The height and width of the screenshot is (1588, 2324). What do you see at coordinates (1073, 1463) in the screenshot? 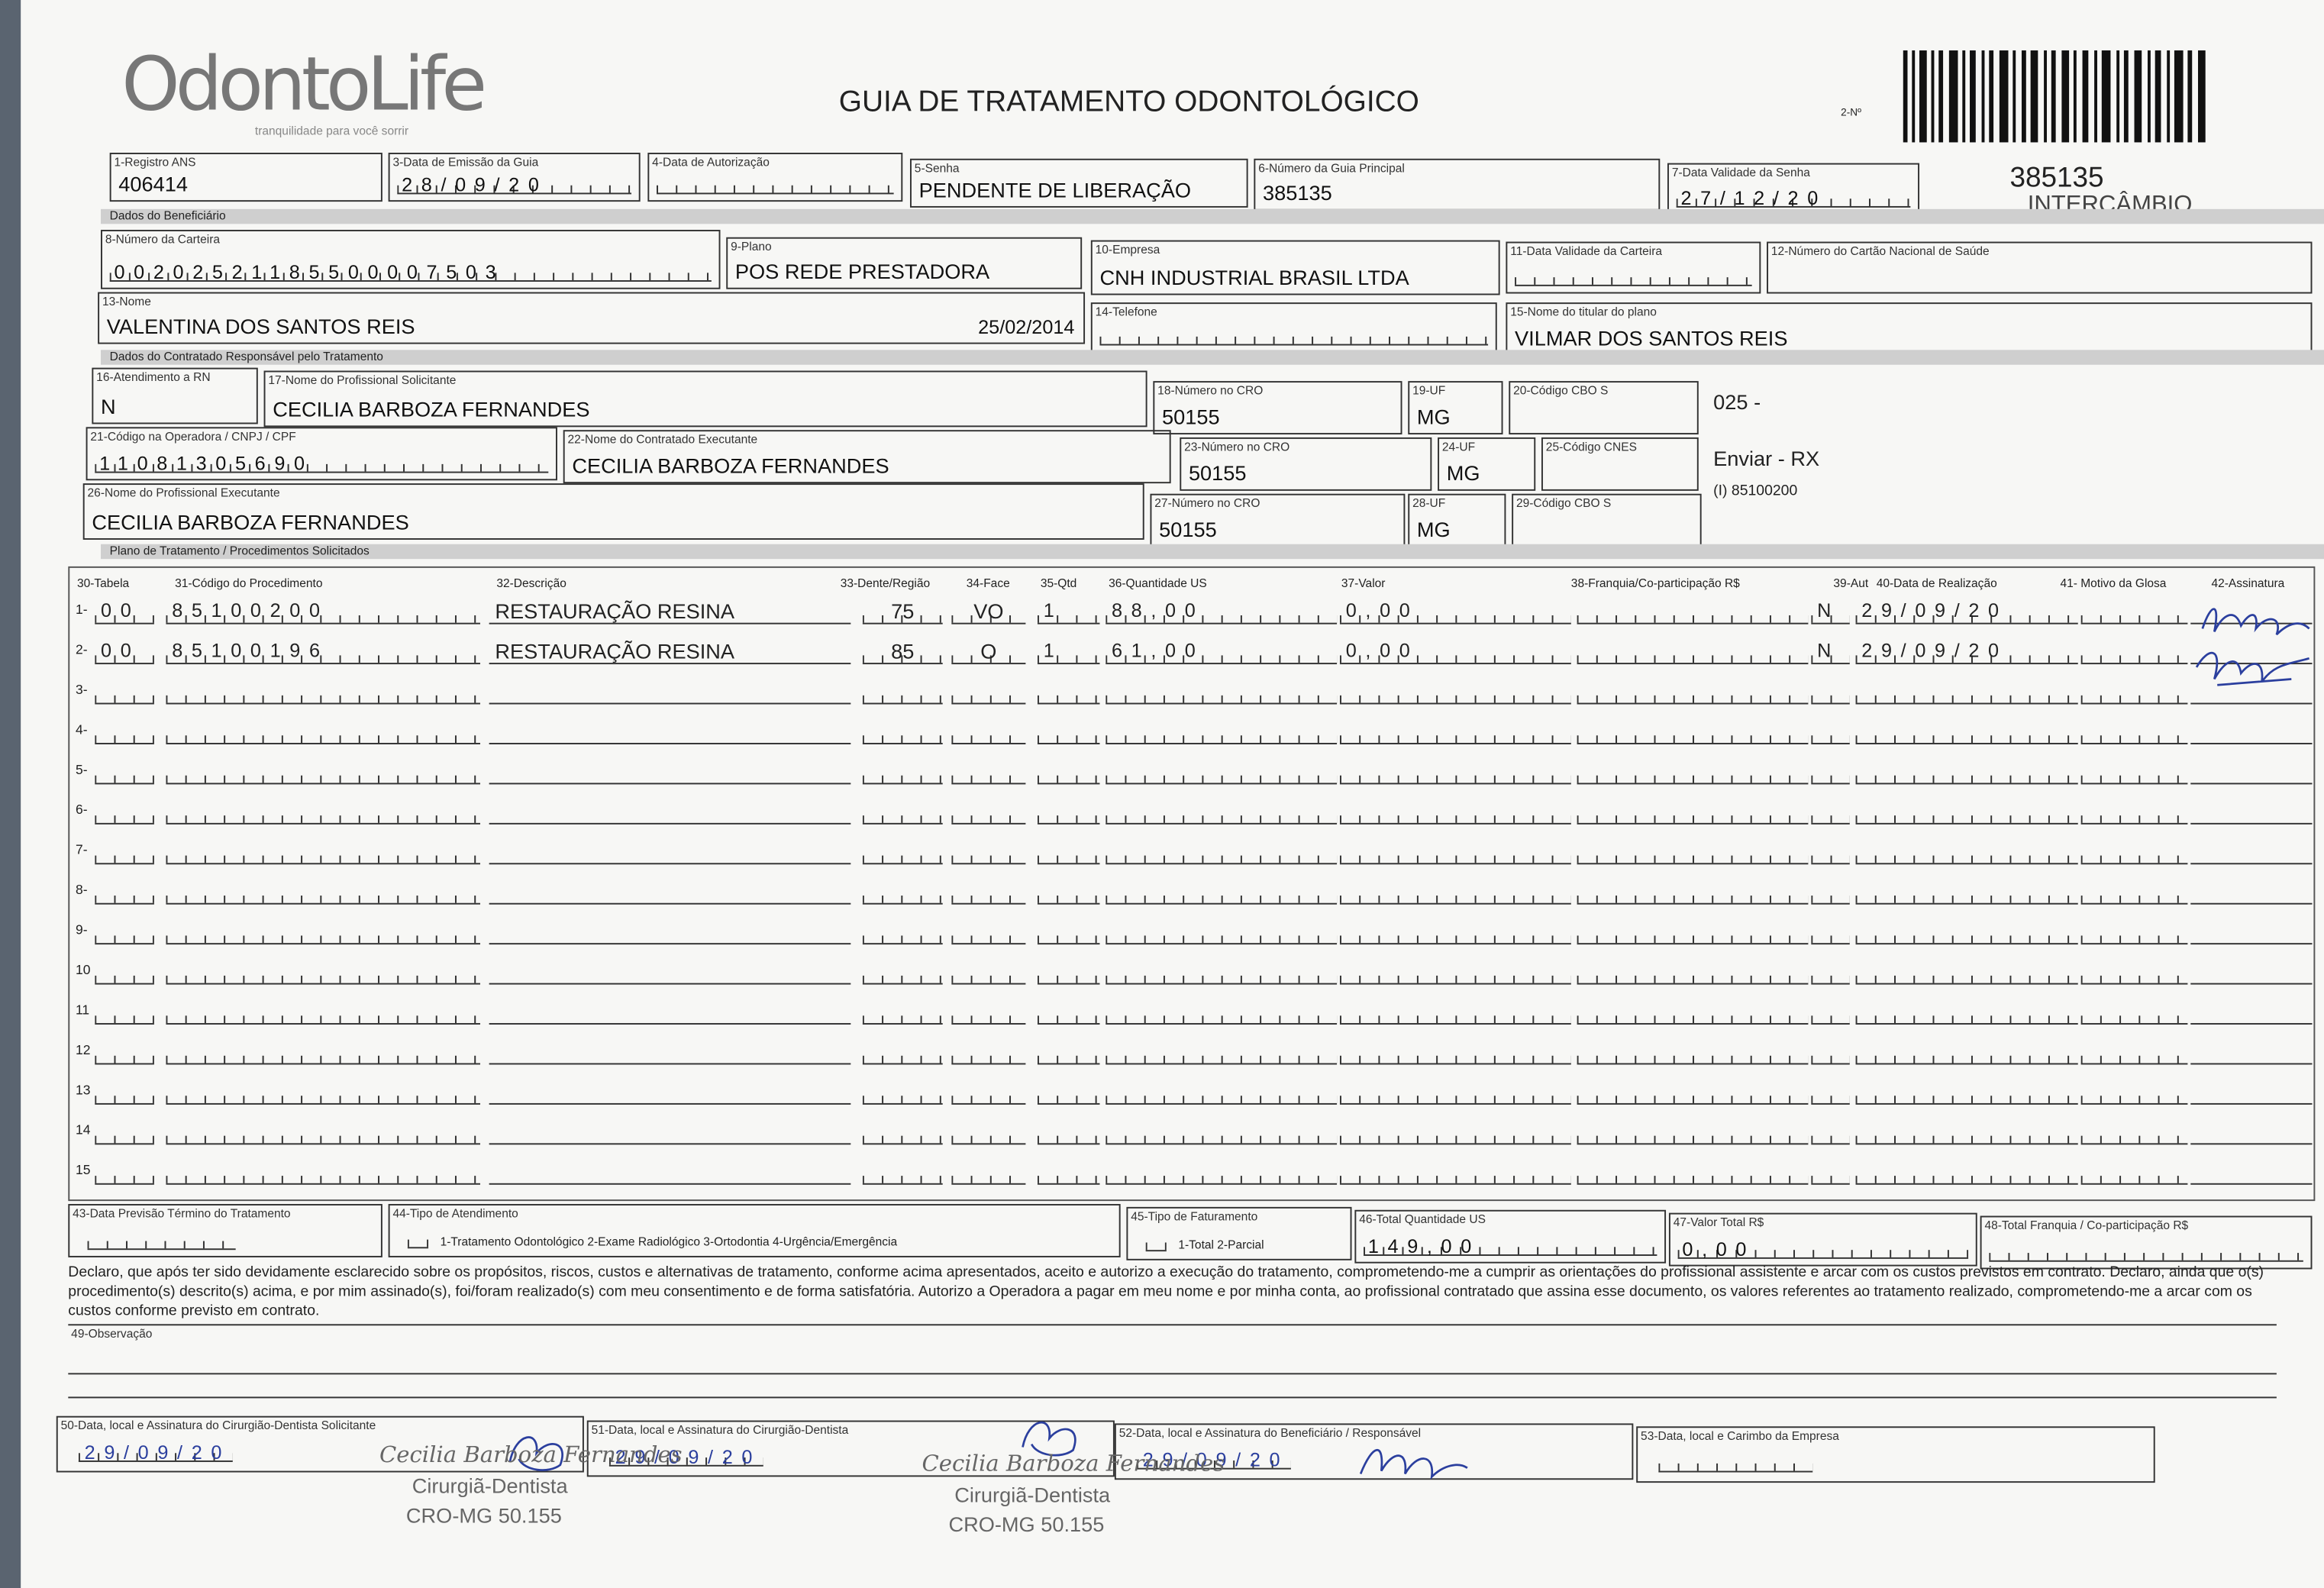
I see `stamp-name: Cecilia Barboza Fernandes` at bounding box center [1073, 1463].